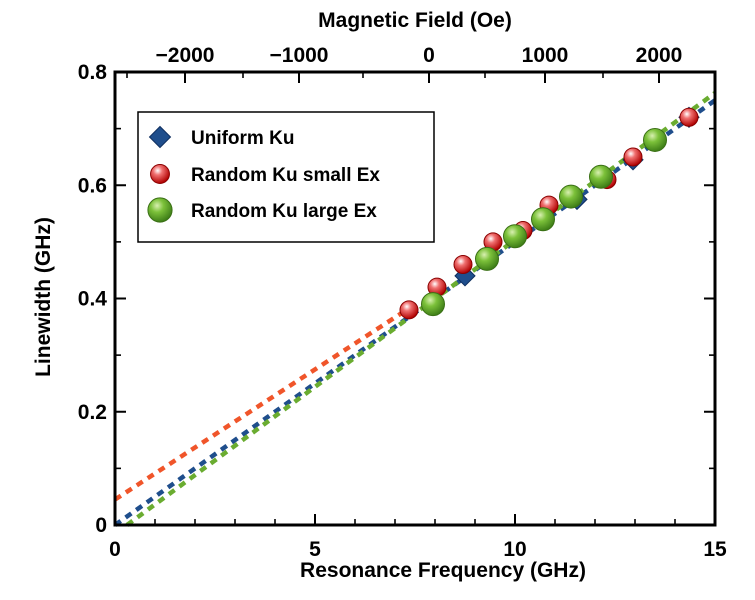 Image resolution: width=755 pixels, height=600 pixels. Describe the element at coordinates (545, 55) in the screenshot. I see `top-tick-label: 1000` at that location.